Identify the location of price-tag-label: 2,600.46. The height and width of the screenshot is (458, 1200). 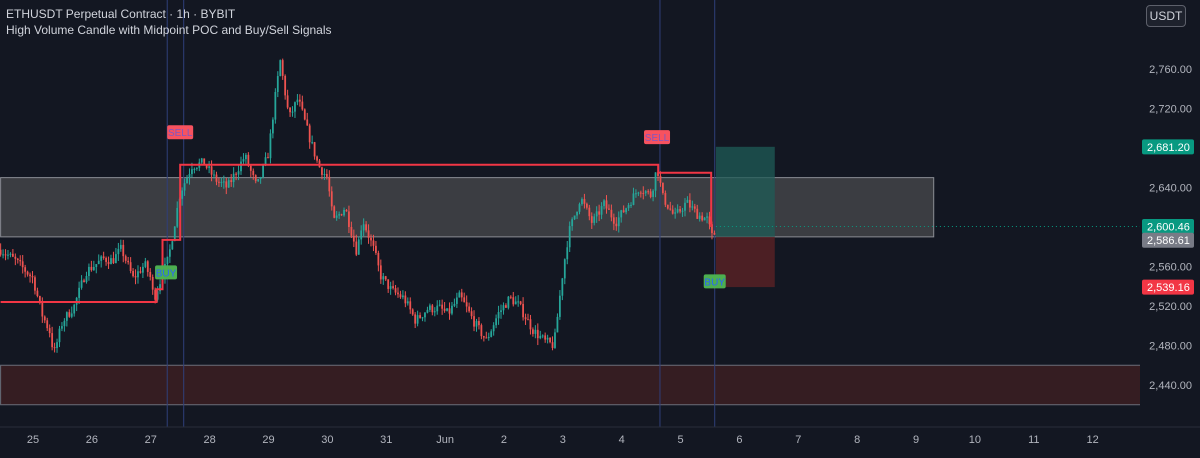
(1168, 228).